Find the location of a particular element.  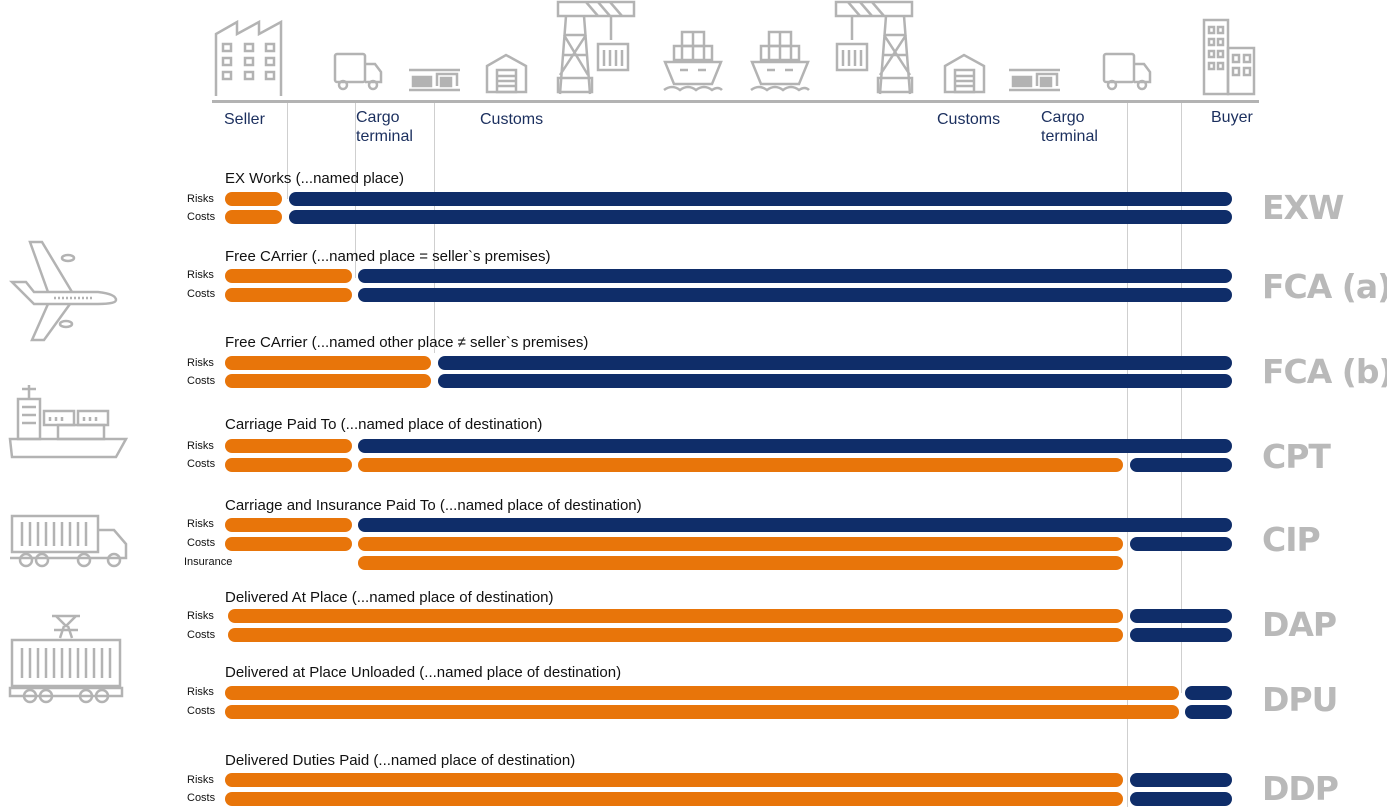

term-code-fca-a: FCA (a) is located at coordinates (1324, 286).